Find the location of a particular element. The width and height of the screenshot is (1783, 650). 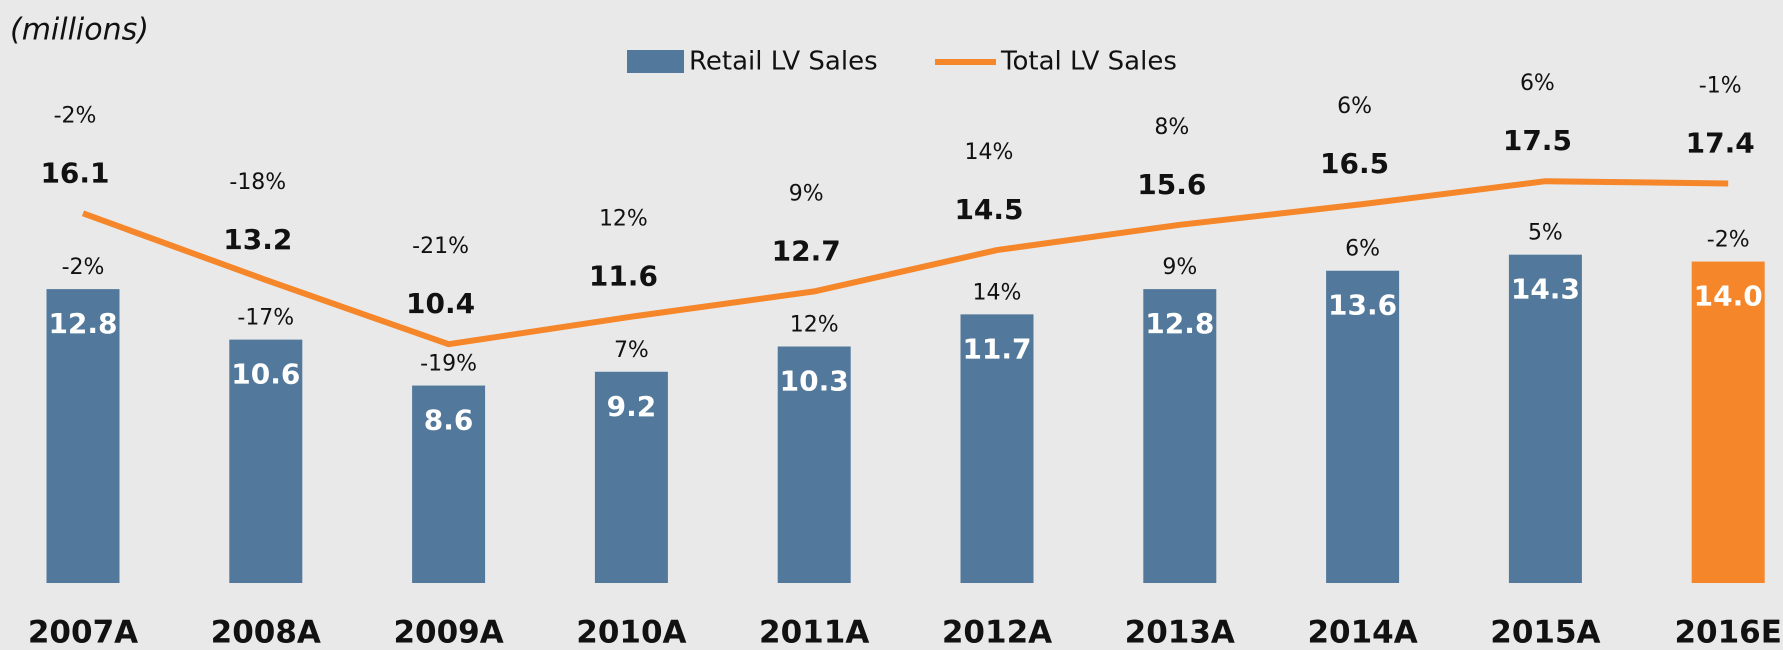

bar-value-label: 13.6 is located at coordinates (1362, 305).